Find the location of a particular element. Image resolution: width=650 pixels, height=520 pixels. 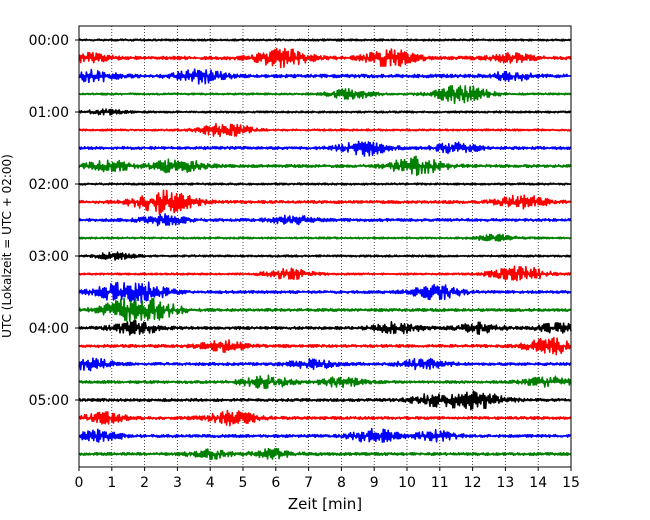

y-tick-label: 03:00 is located at coordinates (49, 257).